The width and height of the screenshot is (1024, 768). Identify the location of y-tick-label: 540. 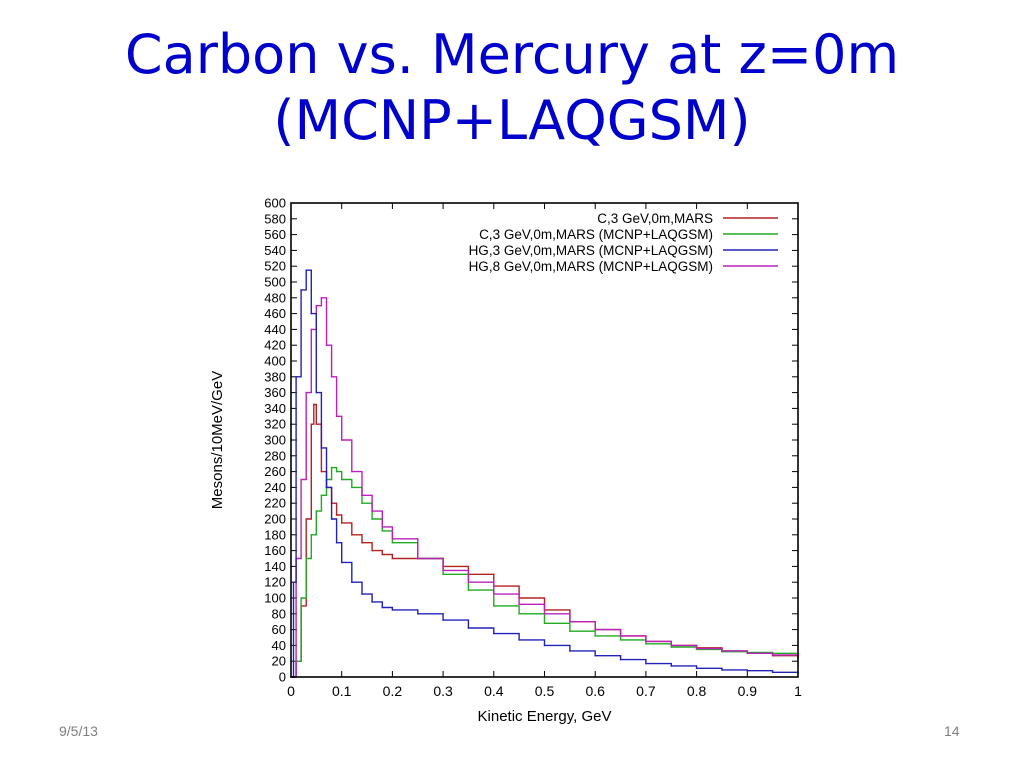
(275, 250).